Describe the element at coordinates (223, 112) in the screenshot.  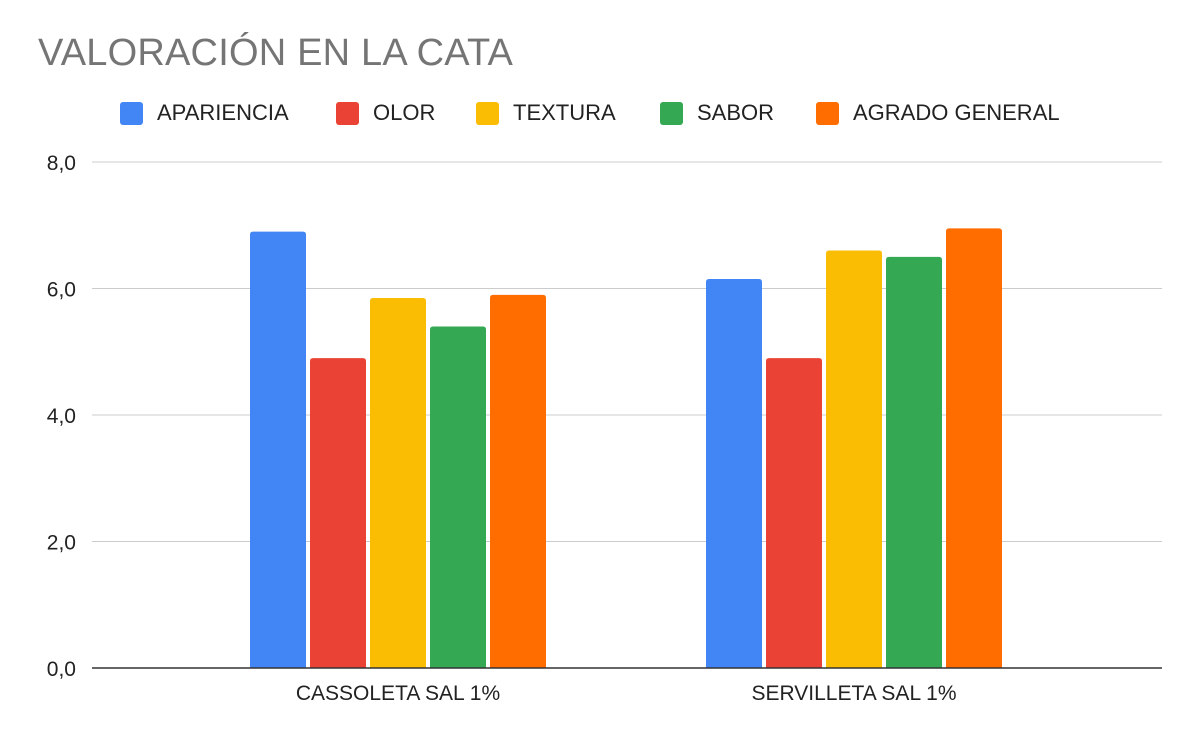
I see `legend-label-apariencia: APARIENCIA` at that location.